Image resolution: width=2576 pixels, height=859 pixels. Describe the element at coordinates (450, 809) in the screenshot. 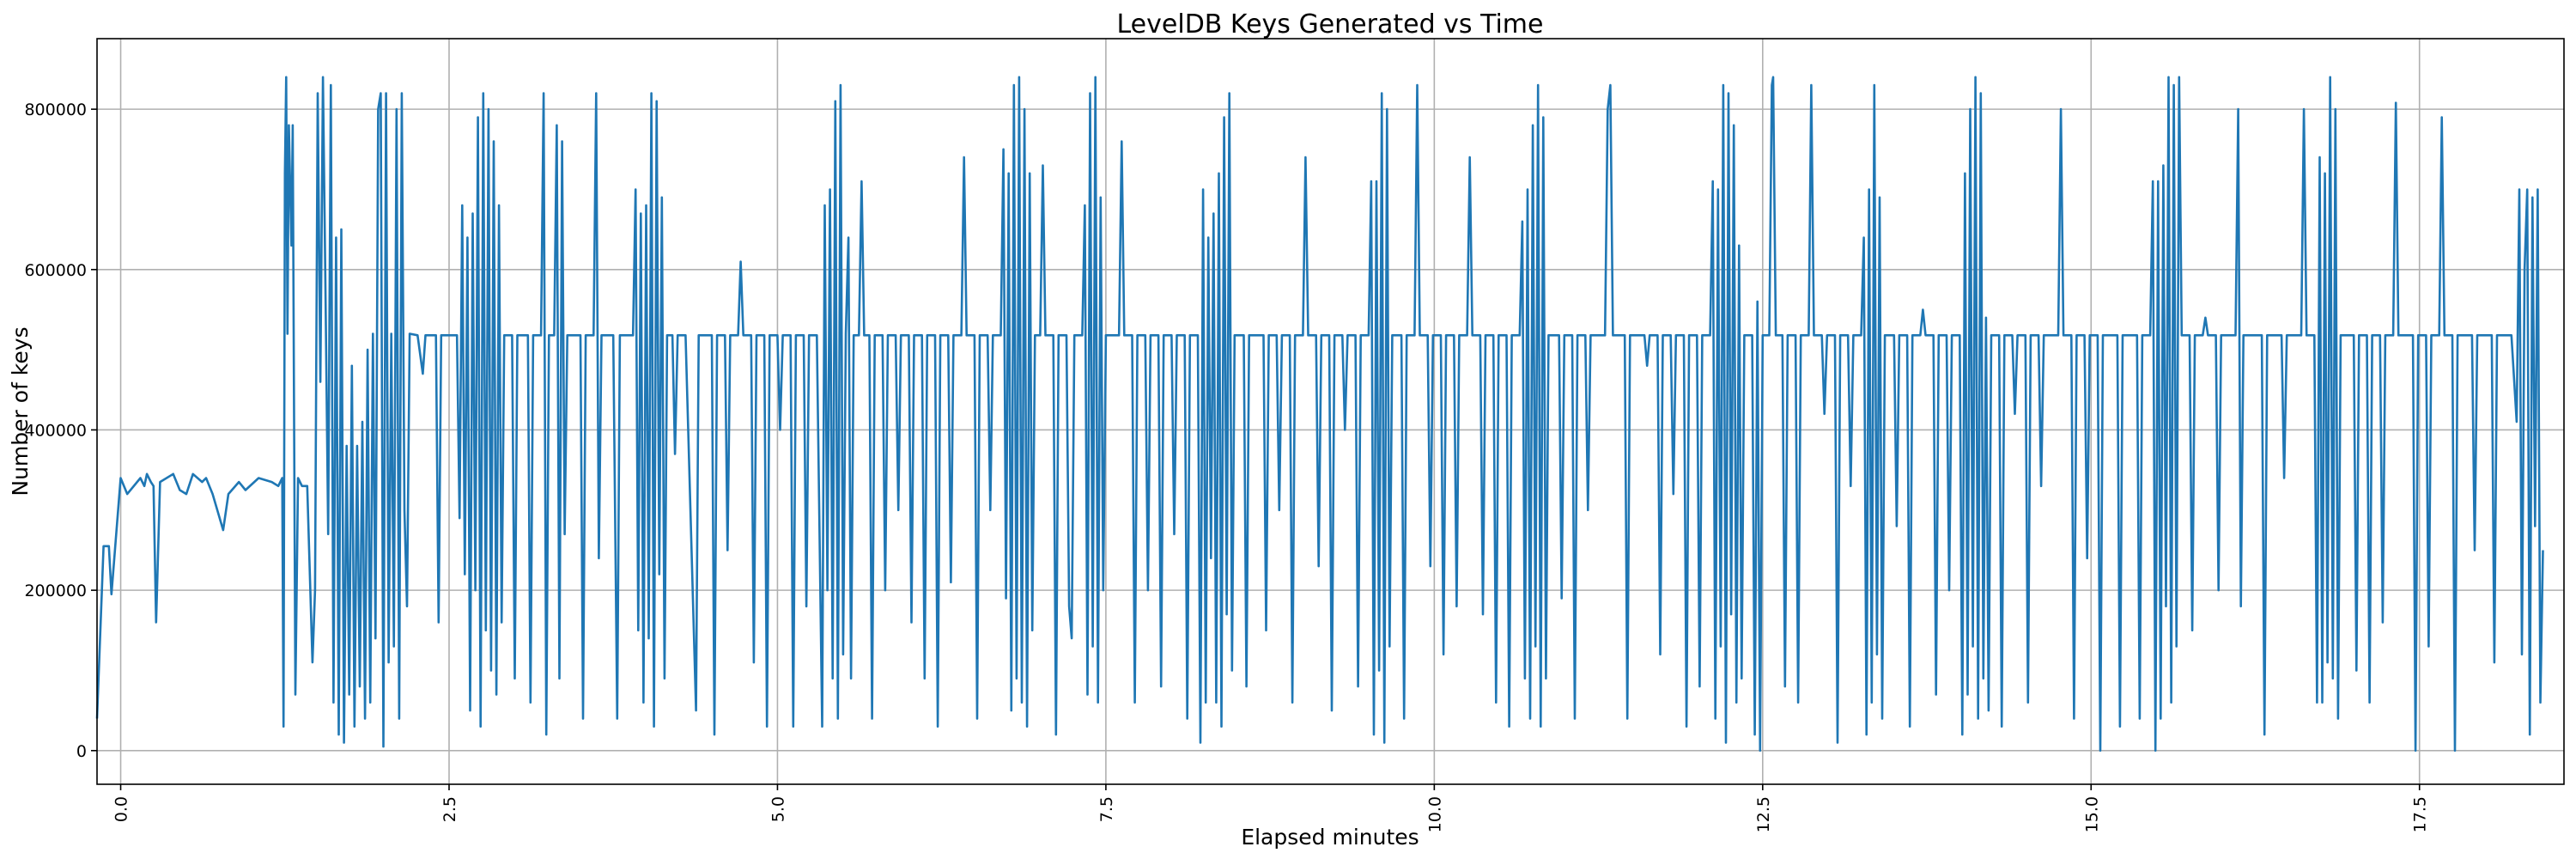

I see `x-tick-label: 2.5` at that location.